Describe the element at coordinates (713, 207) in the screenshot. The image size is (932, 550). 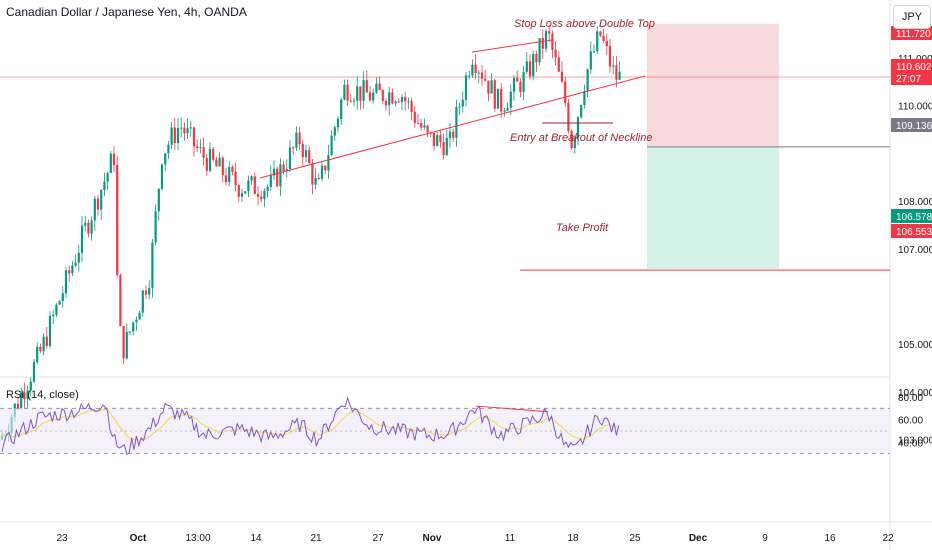
I see `take-profit-zone` at that location.